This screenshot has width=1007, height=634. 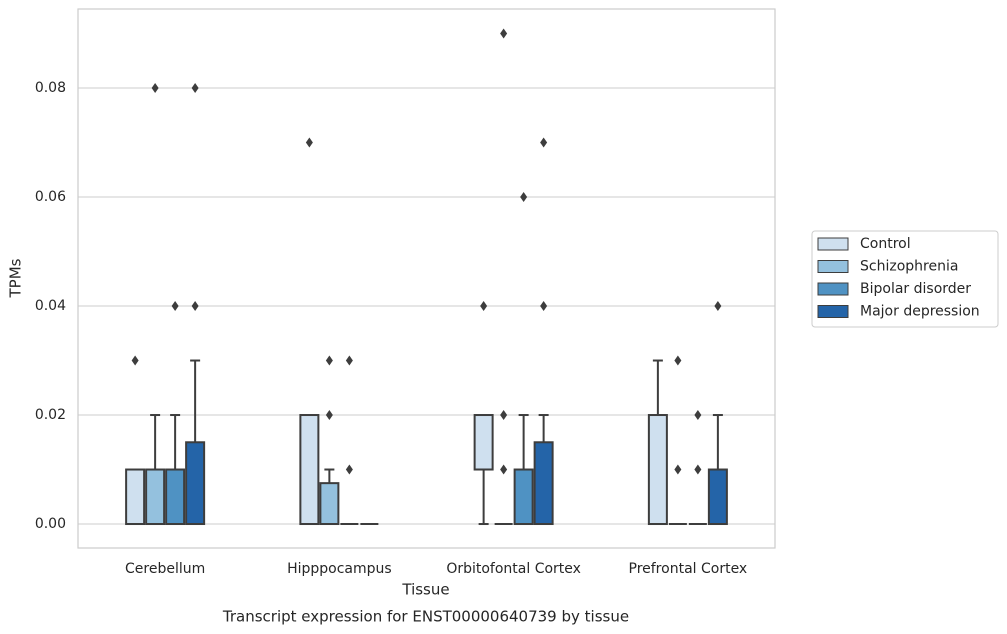 What do you see at coordinates (905, 279) in the screenshot?
I see `legend-frame` at bounding box center [905, 279].